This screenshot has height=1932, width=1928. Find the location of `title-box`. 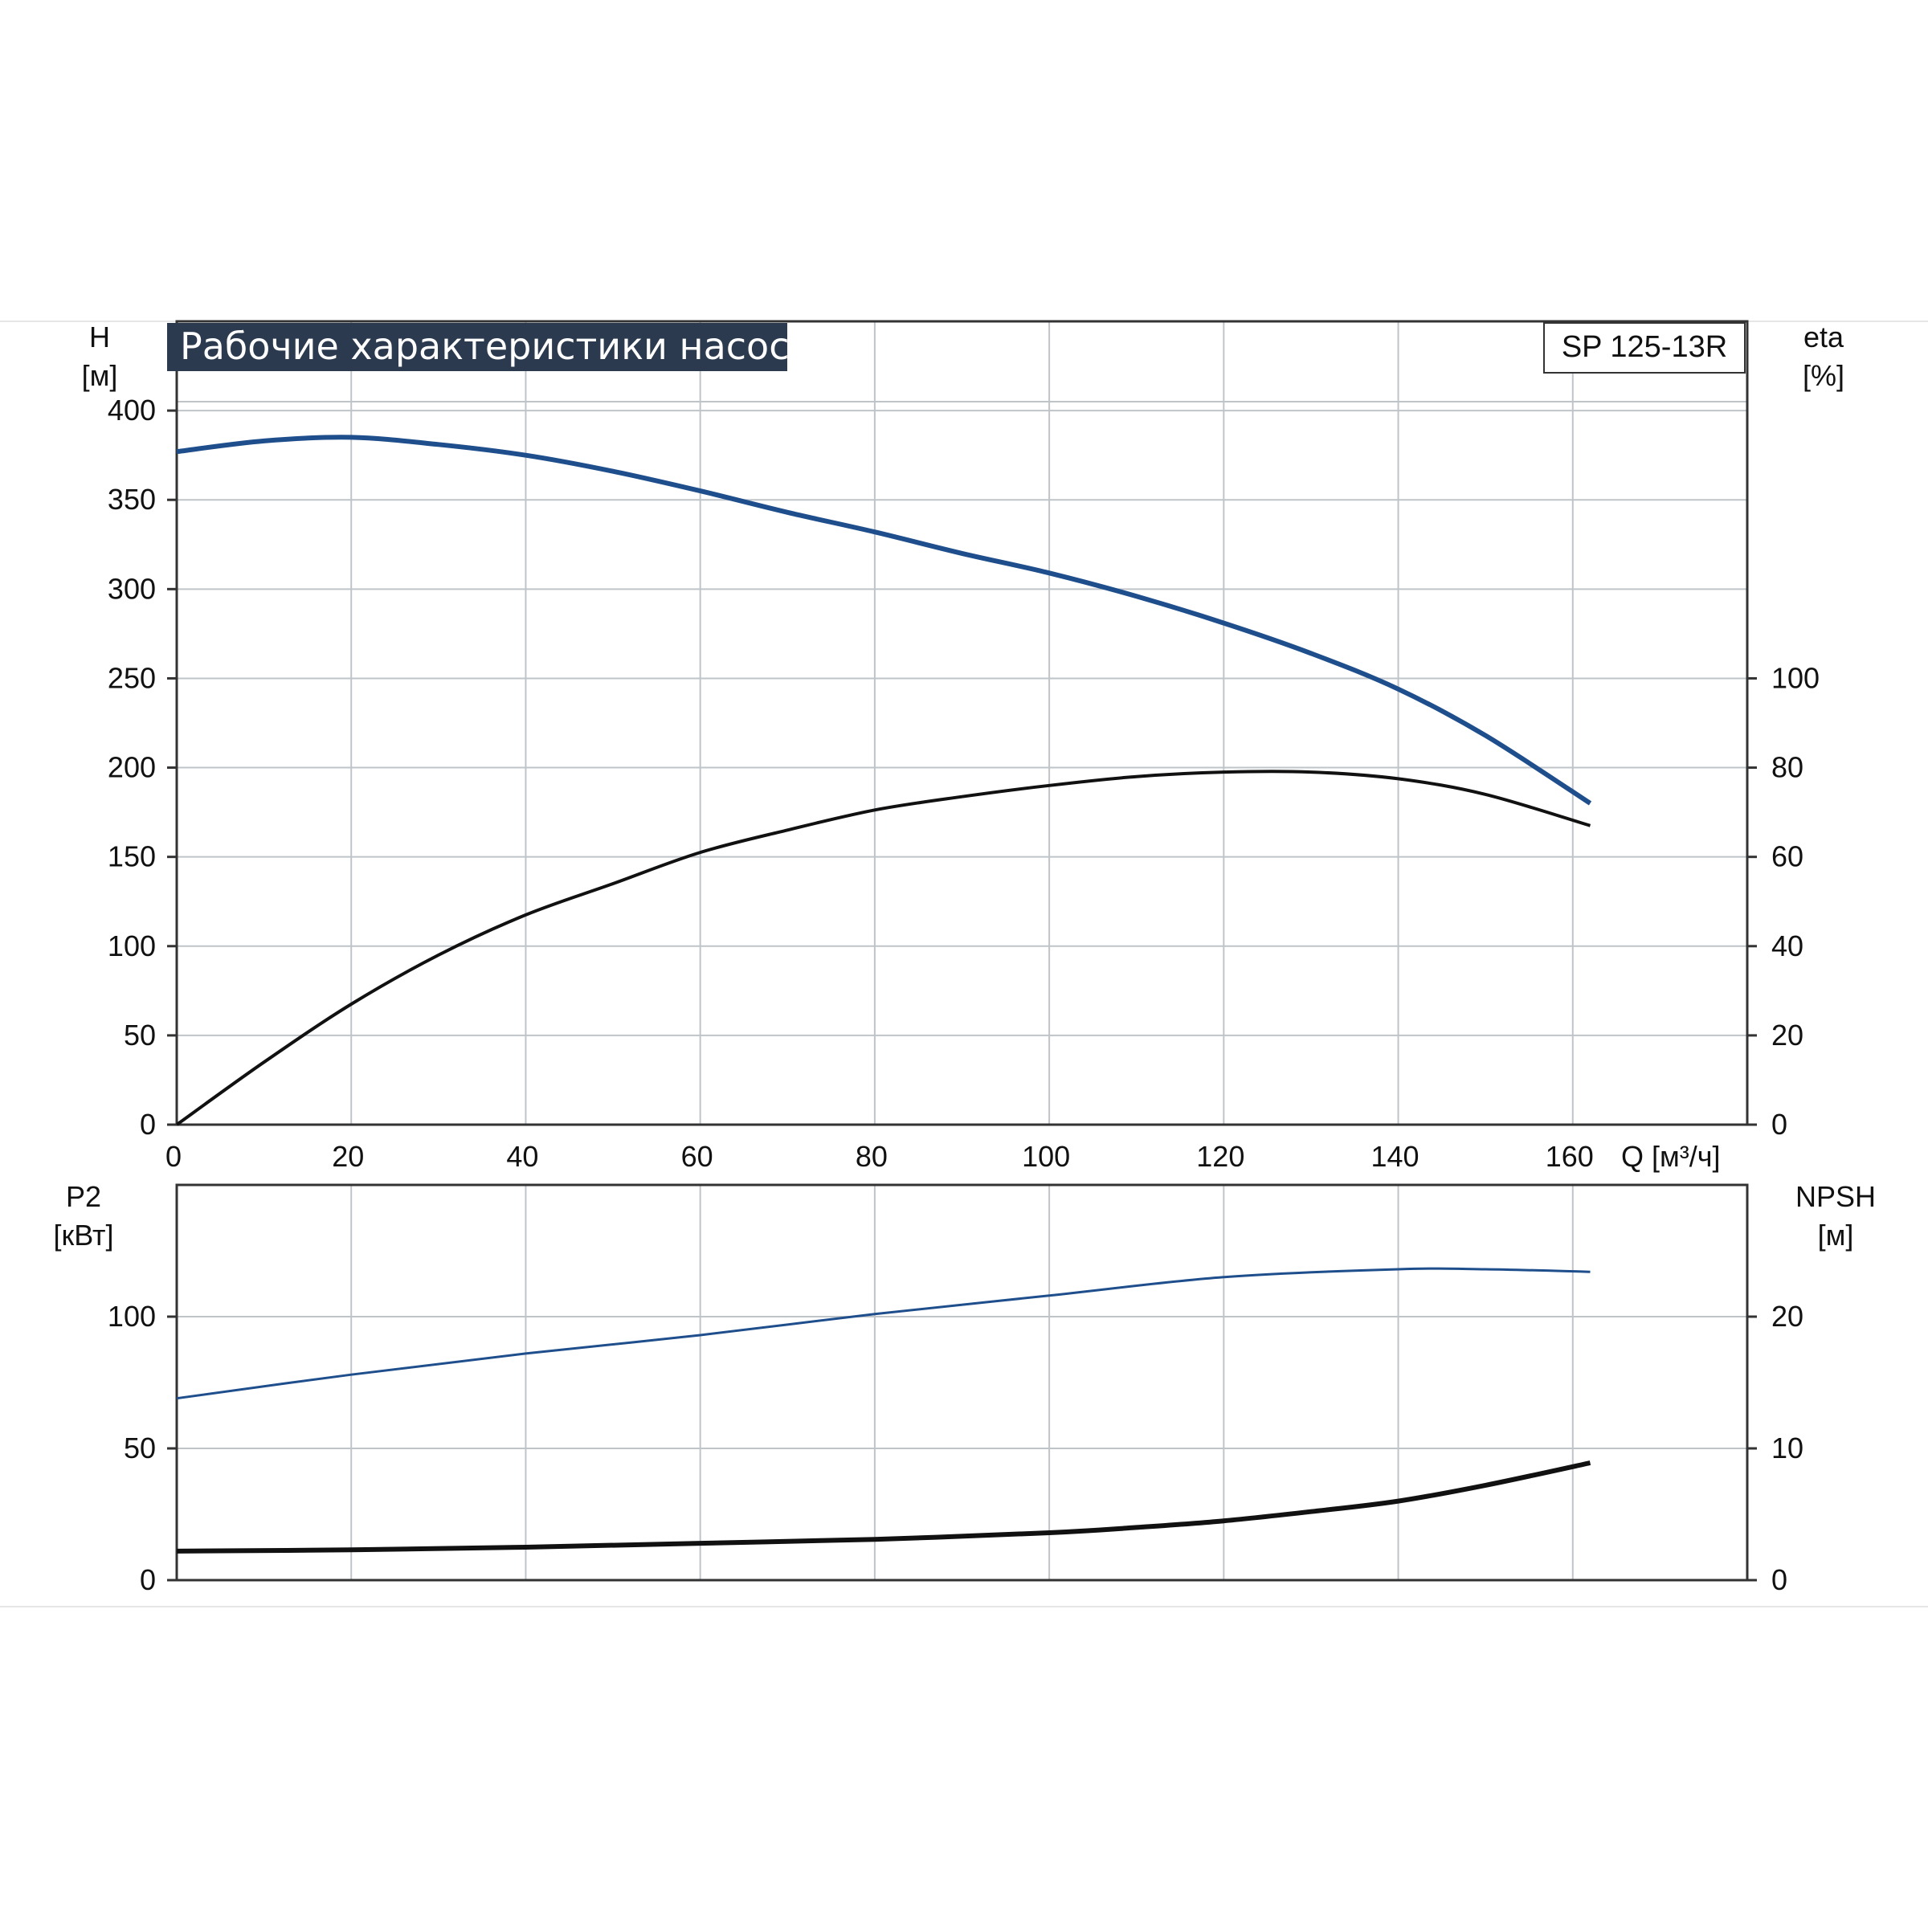

title-box is located at coordinates (477, 347).